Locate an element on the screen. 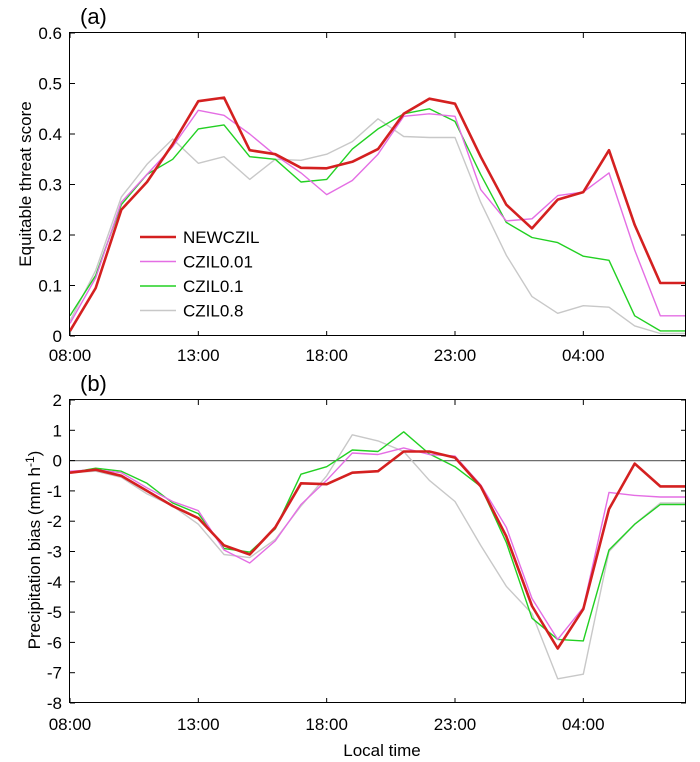 Image resolution: width=700 pixels, height=762 pixels. y-tick-label: -7 is located at coordinates (54, 673).